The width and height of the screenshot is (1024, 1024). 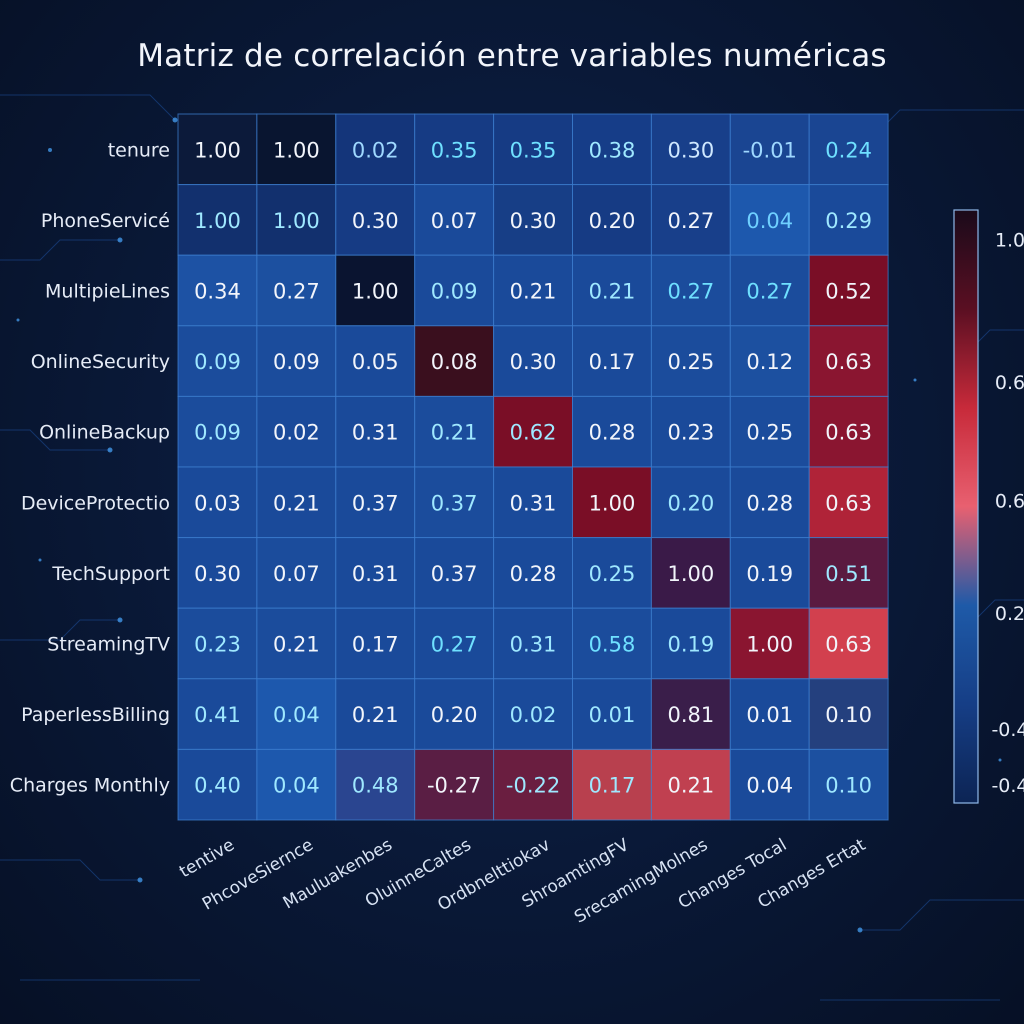 I want to click on colorbar-tick-label: 1.0, so click(x=1009, y=241).